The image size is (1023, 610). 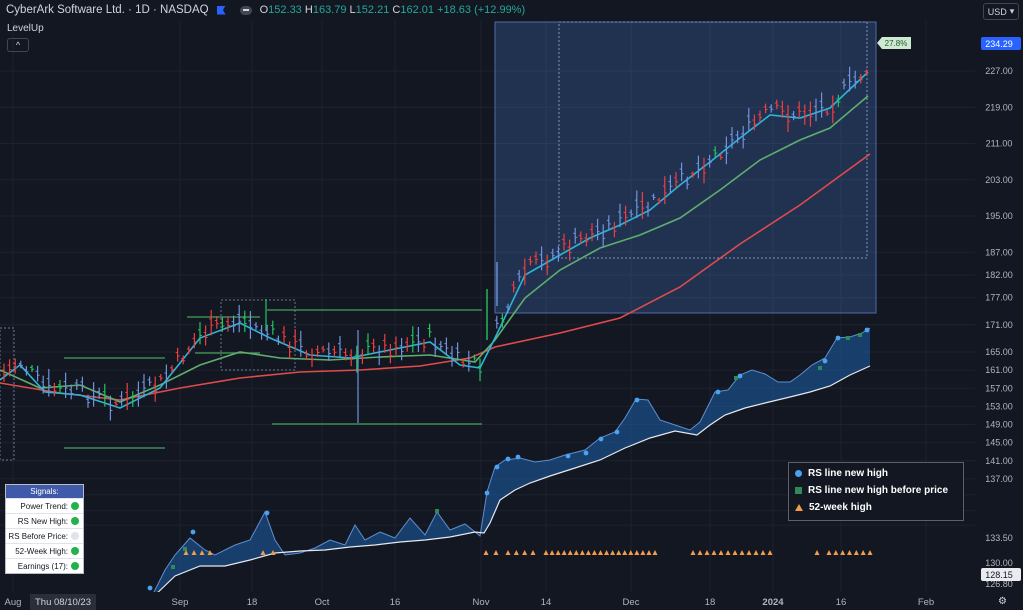 What do you see at coordinates (999, 71) in the screenshot?
I see `price-tick: 227.00` at bounding box center [999, 71].